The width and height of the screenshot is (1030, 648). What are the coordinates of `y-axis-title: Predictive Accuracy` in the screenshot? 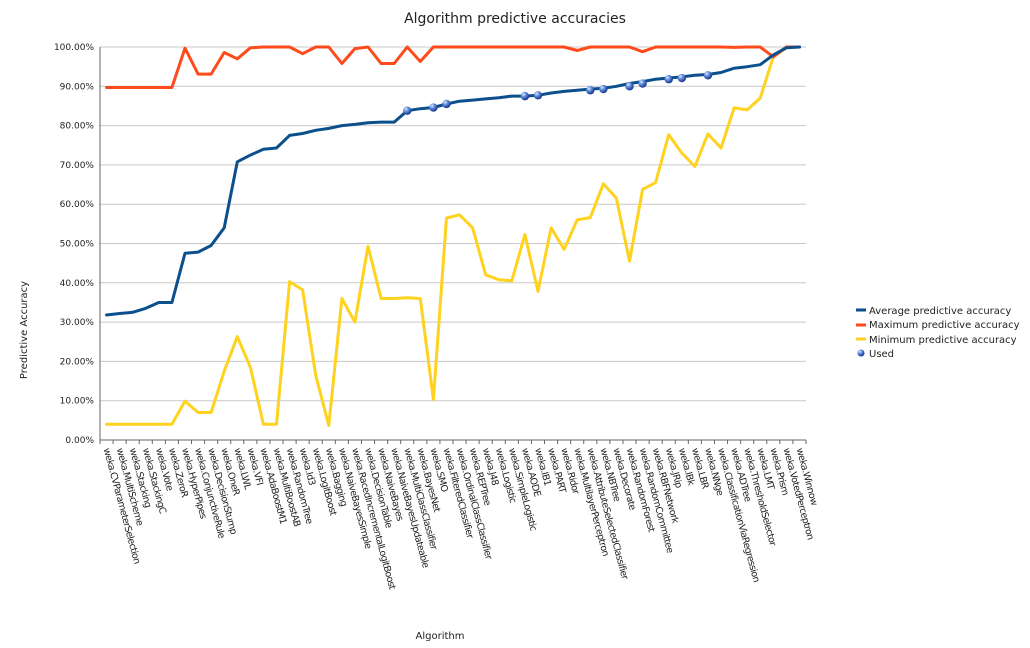 It's located at (24, 330).